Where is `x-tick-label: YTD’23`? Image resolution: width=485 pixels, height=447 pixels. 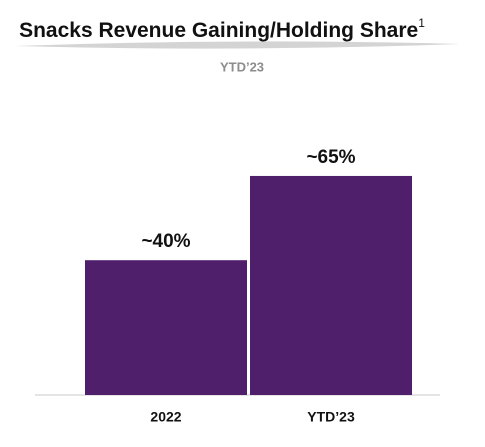 x-tick-label: YTD’23 is located at coordinates (331, 417).